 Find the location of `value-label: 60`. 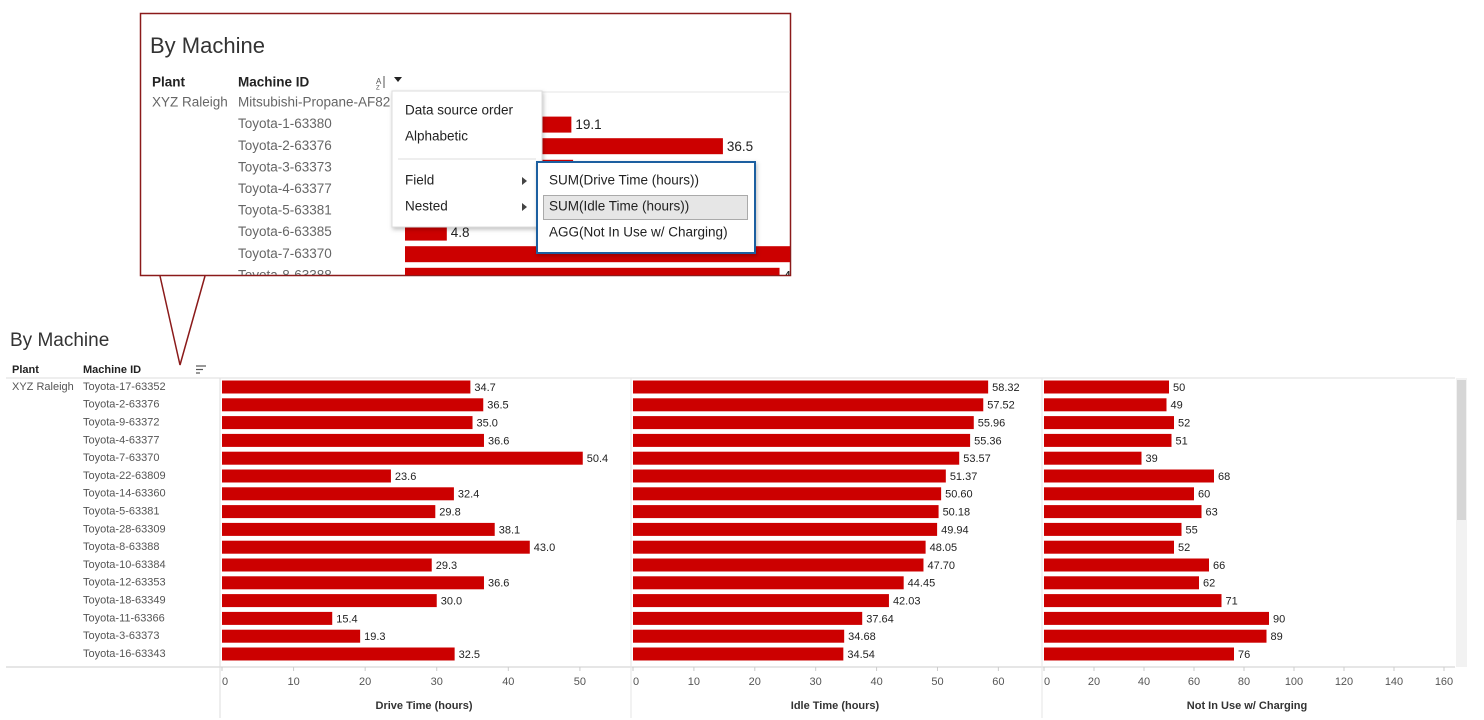

value-label: 60 is located at coordinates (1204, 495).